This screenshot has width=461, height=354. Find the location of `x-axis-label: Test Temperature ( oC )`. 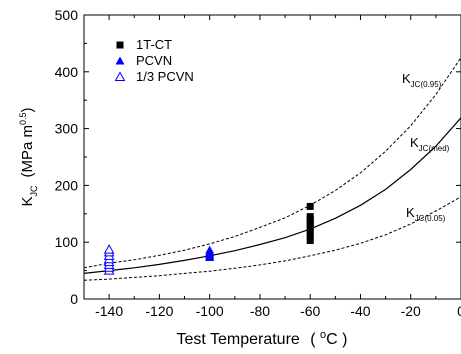

x-axis-label: Test Temperature ( oC ) is located at coordinates (261, 338).